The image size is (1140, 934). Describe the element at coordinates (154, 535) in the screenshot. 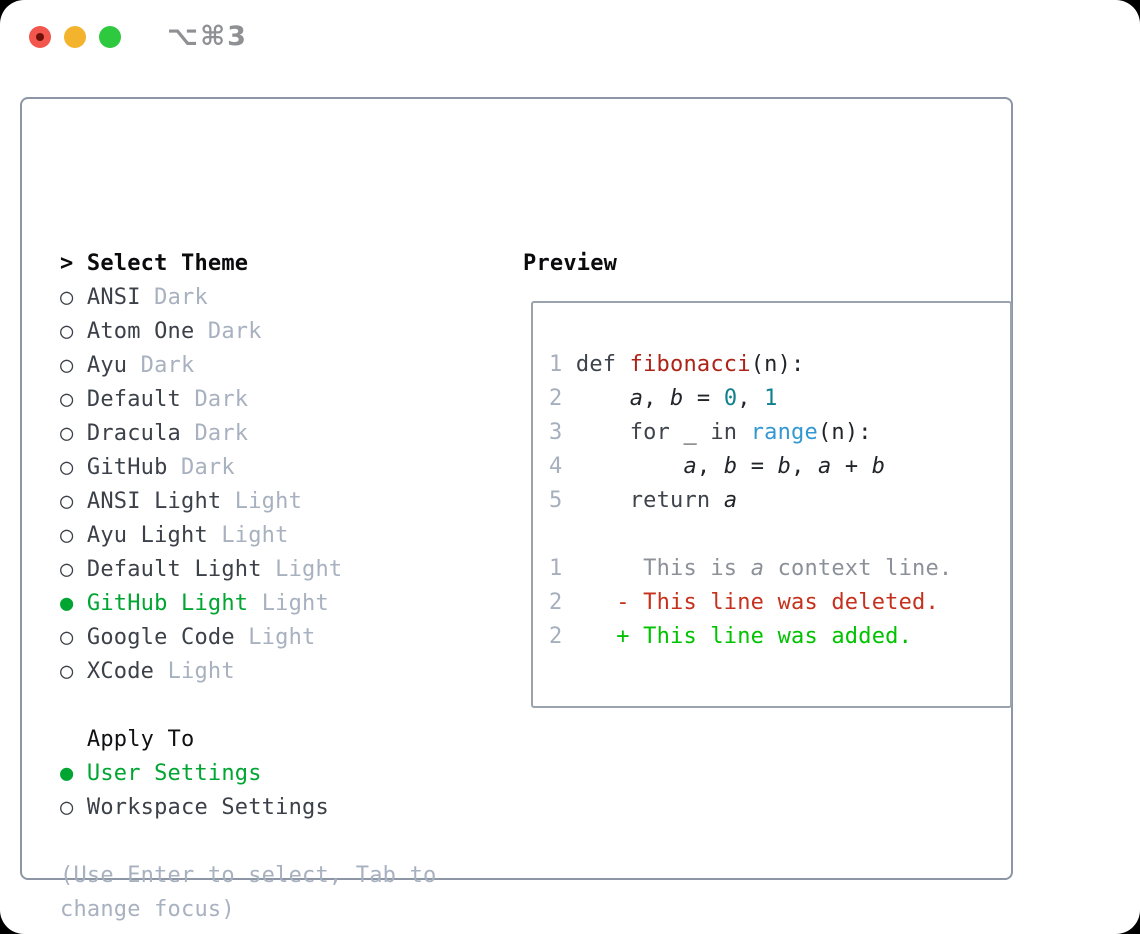

I see `text-segment: Ayu Light` at that location.